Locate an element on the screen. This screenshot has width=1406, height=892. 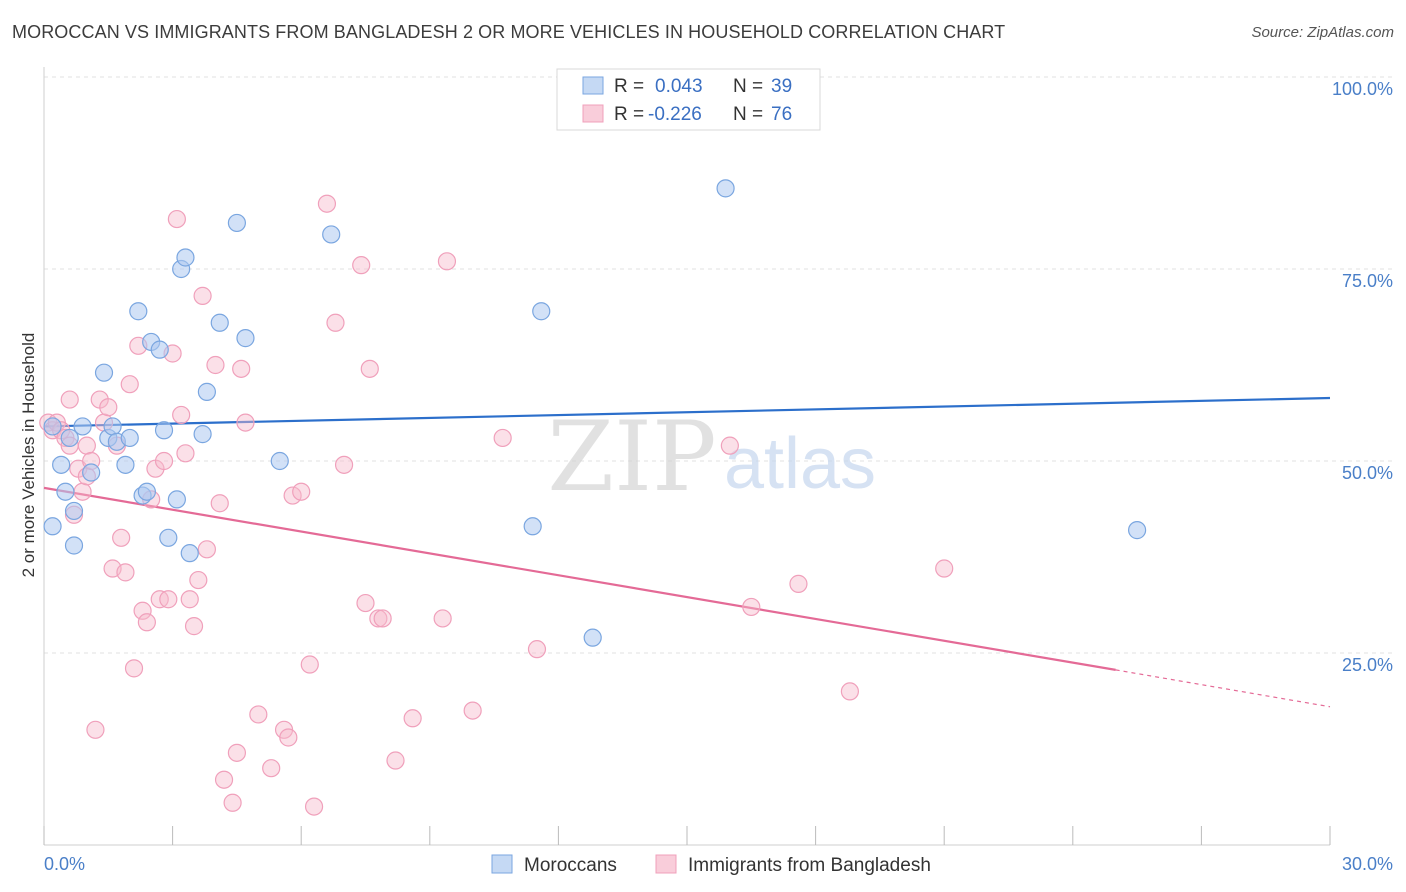
x-tick-label-max: 30.0% is located at coordinates (1367, 864).